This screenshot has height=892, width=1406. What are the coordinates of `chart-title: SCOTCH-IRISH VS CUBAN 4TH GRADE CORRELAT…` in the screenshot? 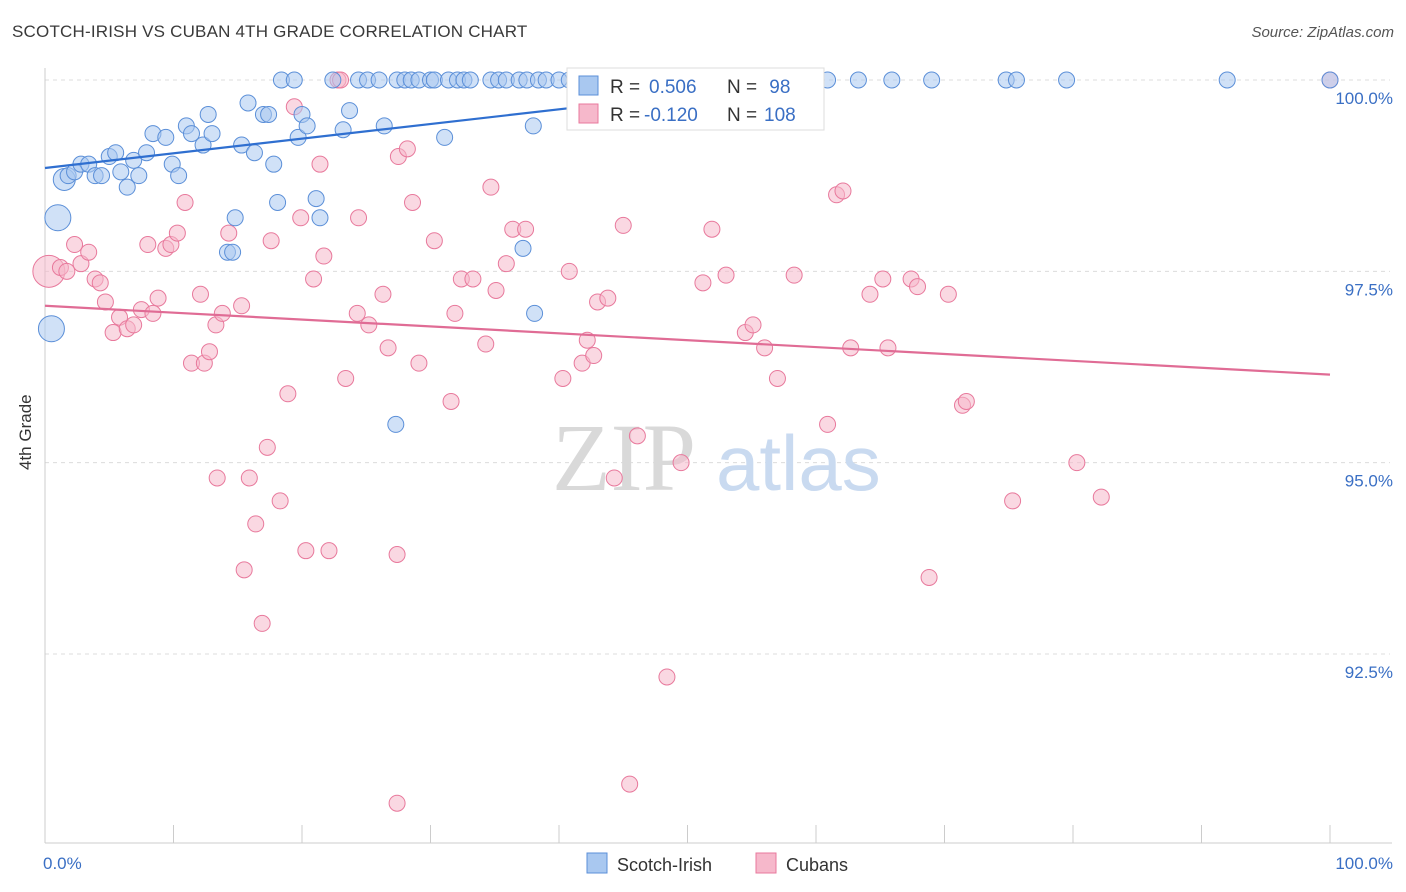 It's located at (270, 31).